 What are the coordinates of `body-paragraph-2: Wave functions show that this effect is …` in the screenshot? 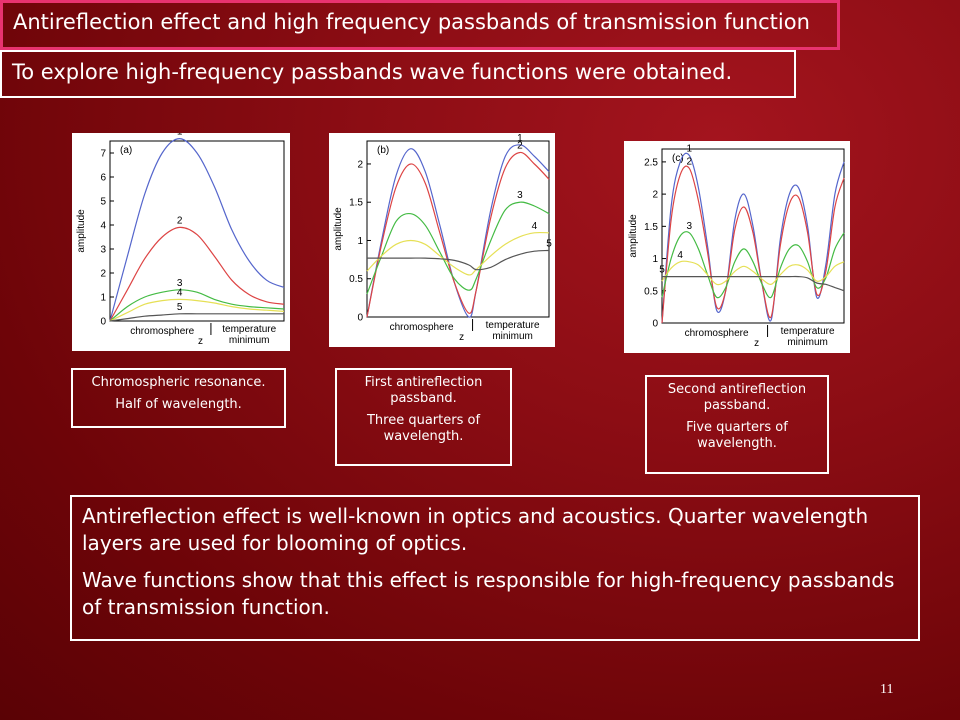 It's located at (488, 593).